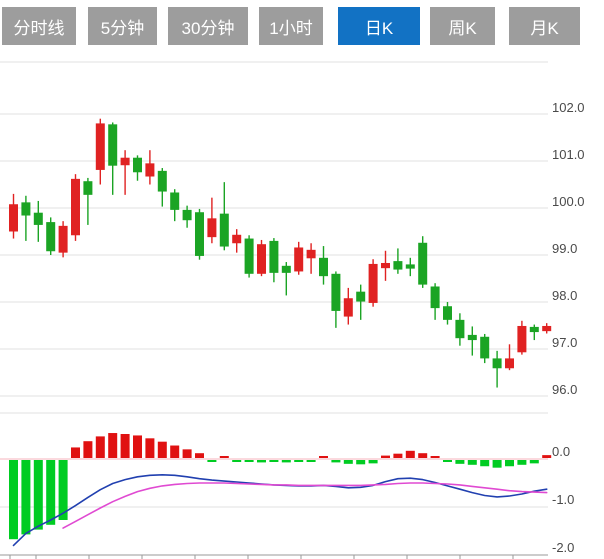 The height and width of the screenshot is (559, 604). Describe the element at coordinates (379, 26) in the screenshot. I see `tab-daily-k: 日K` at that location.